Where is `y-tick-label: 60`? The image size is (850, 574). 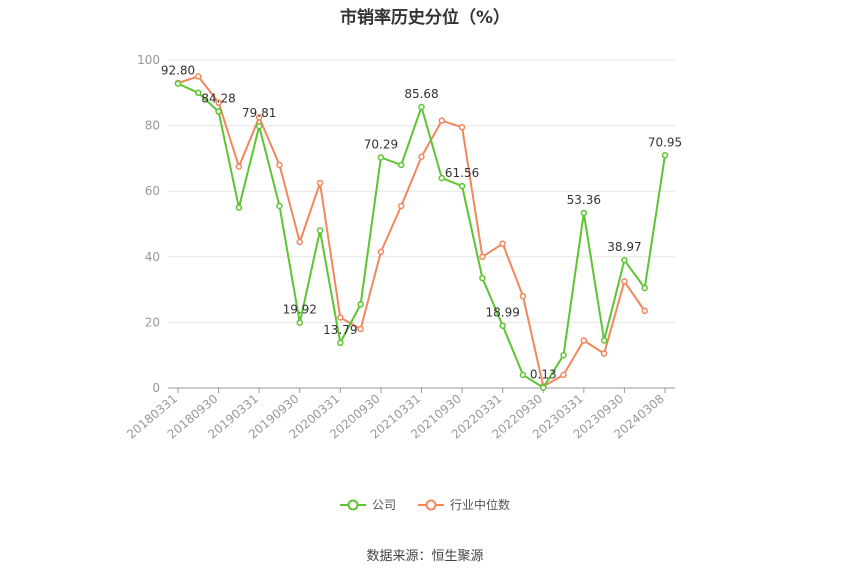 y-tick-label: 60 is located at coordinates (152, 191).